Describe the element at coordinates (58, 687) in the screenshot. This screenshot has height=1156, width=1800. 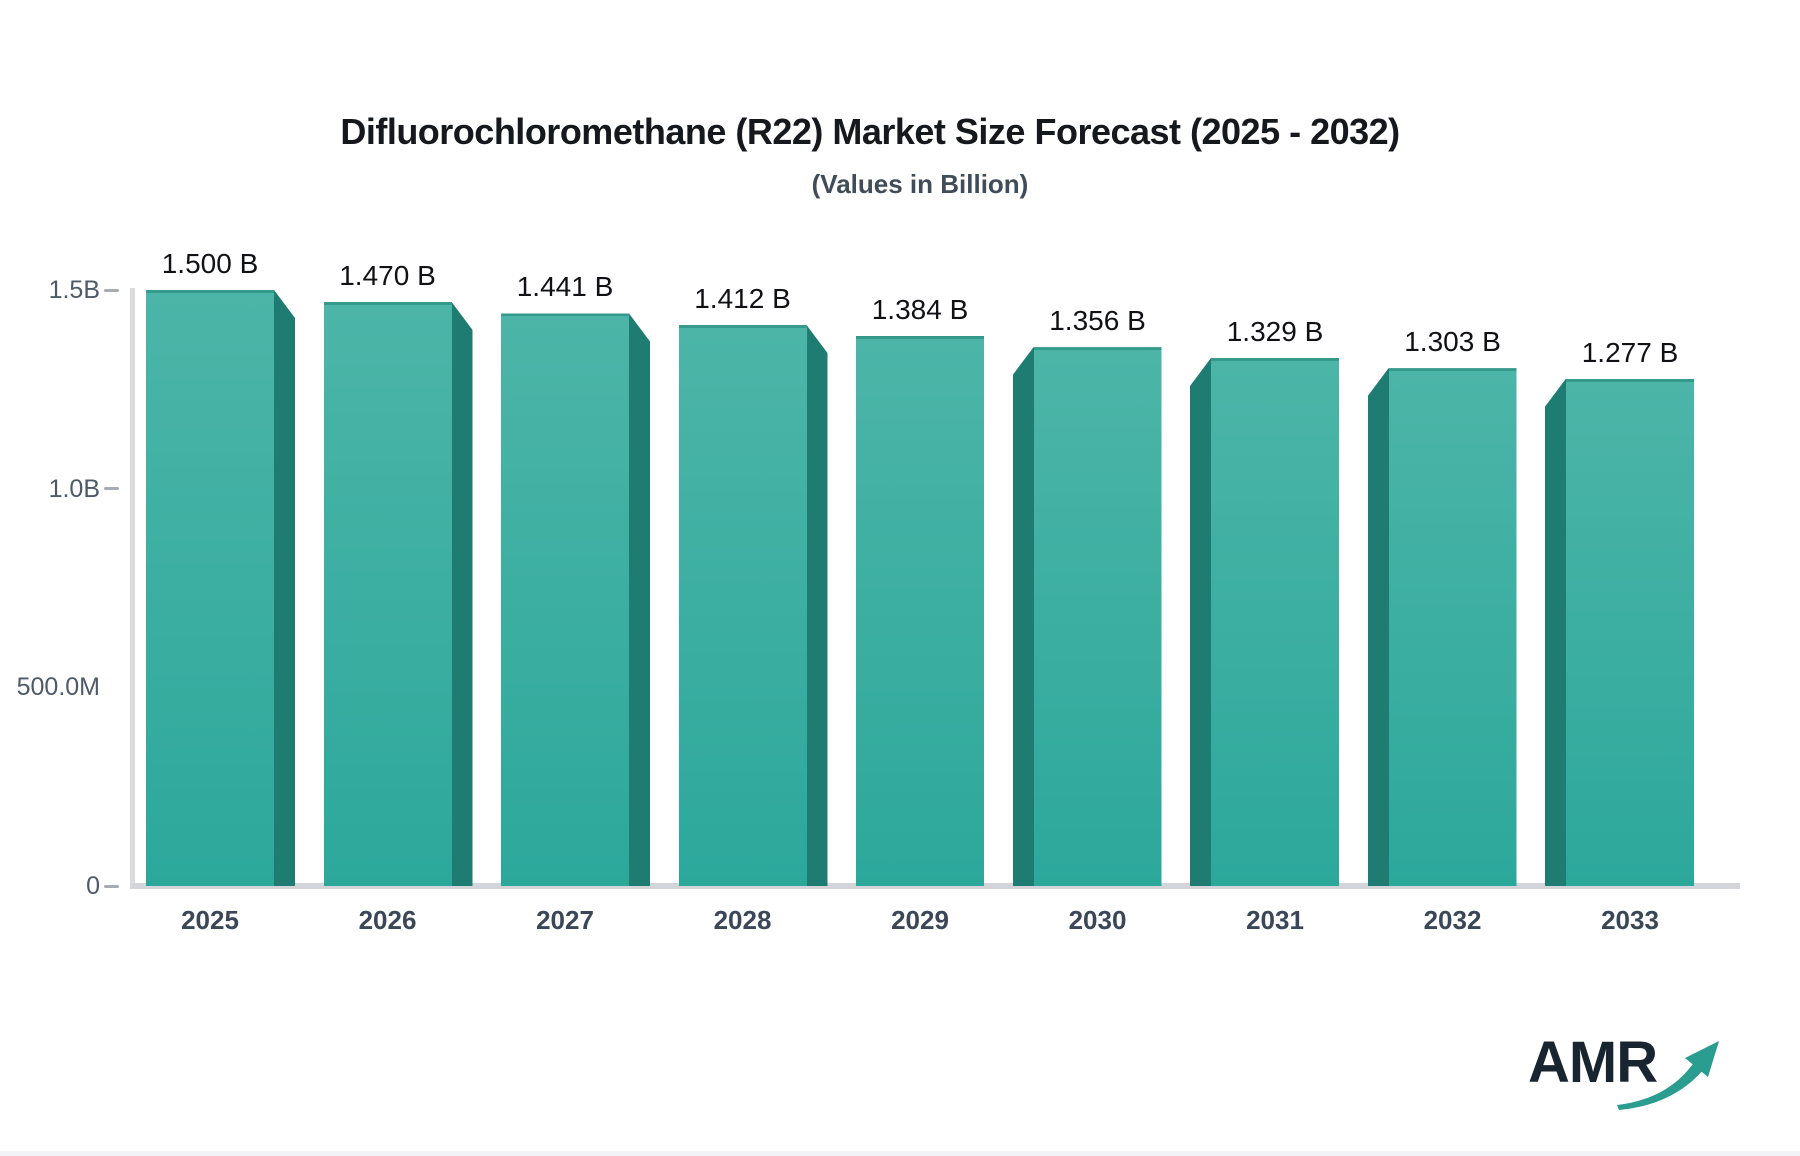
I see `y-tick-label: 500.0M` at that location.